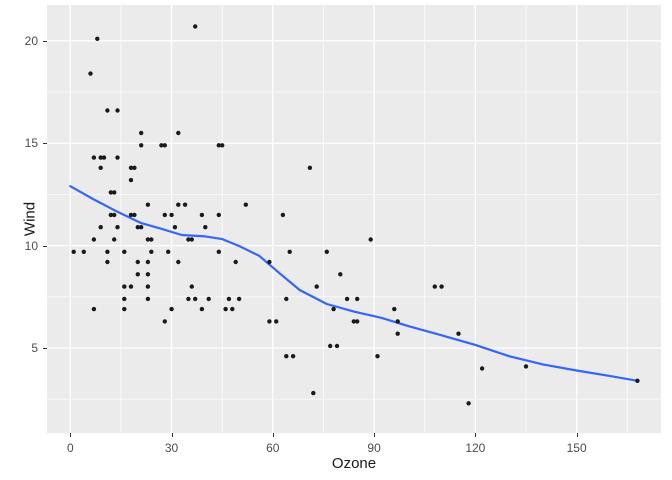  Describe the element at coordinates (354, 463) in the screenshot. I see `x-axis-title: Ozone` at that location.